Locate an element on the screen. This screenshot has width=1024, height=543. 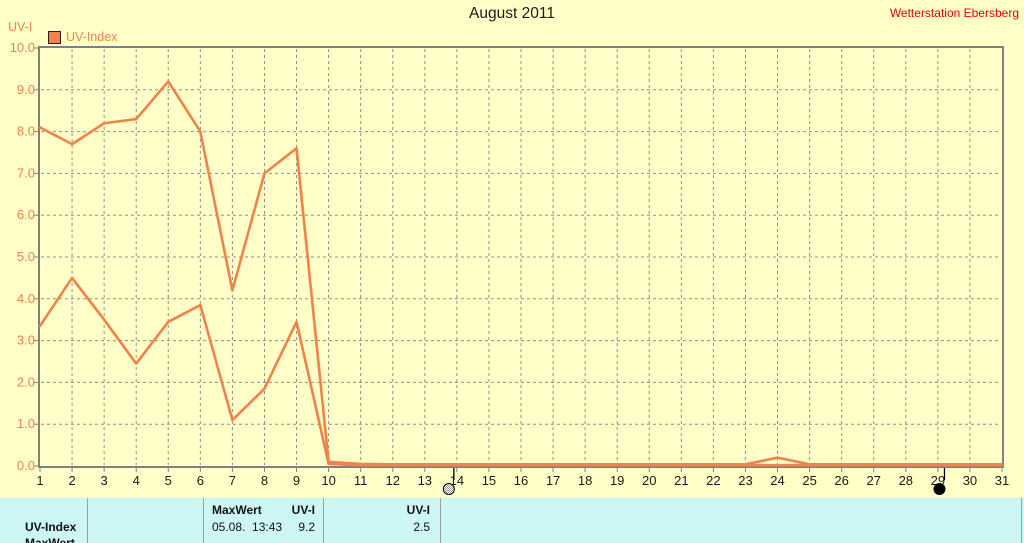
svg-text: 8 is located at coordinates (264, 480).